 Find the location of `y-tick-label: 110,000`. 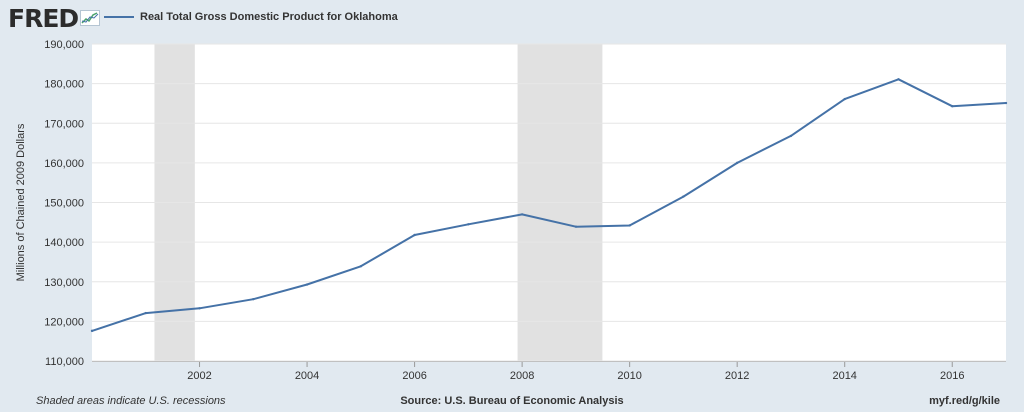

y-tick-label: 110,000 is located at coordinates (64, 362).